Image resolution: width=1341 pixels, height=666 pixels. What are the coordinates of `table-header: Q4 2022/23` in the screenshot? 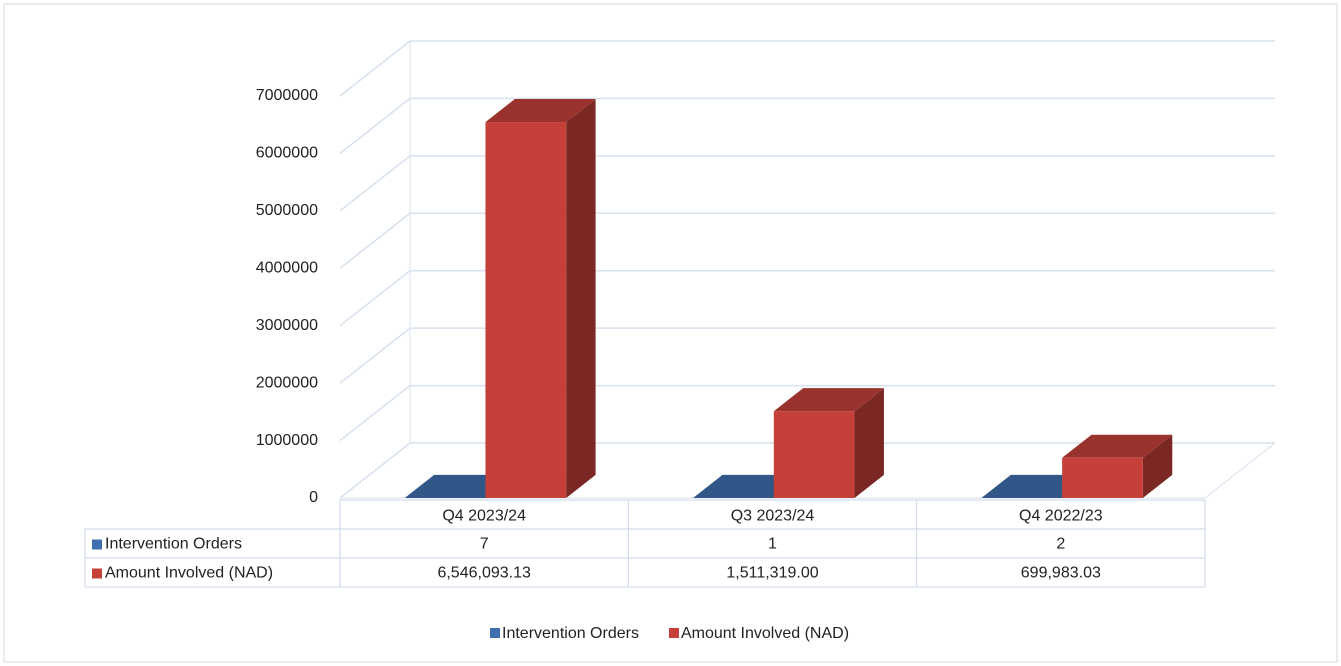 It's located at (1061, 516).